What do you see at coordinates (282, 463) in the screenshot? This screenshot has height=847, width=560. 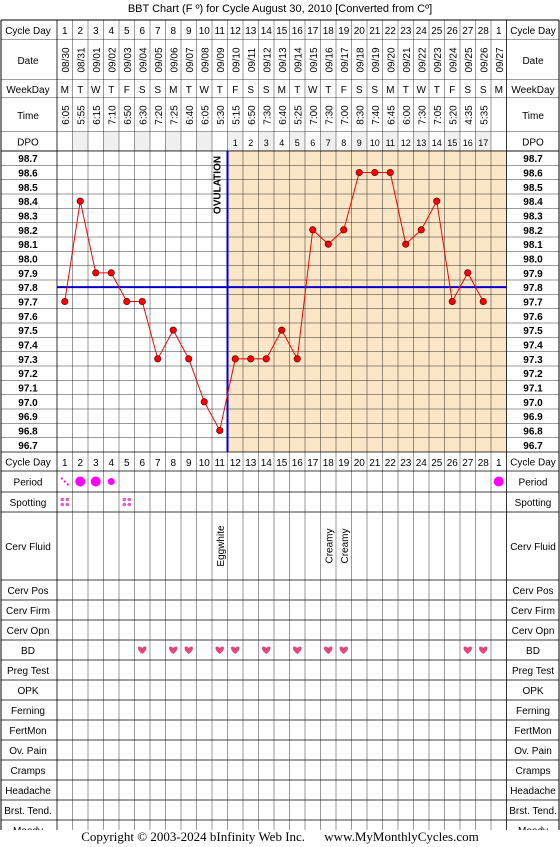 I see `cycle-day-label-bottom: 15` at bounding box center [282, 463].